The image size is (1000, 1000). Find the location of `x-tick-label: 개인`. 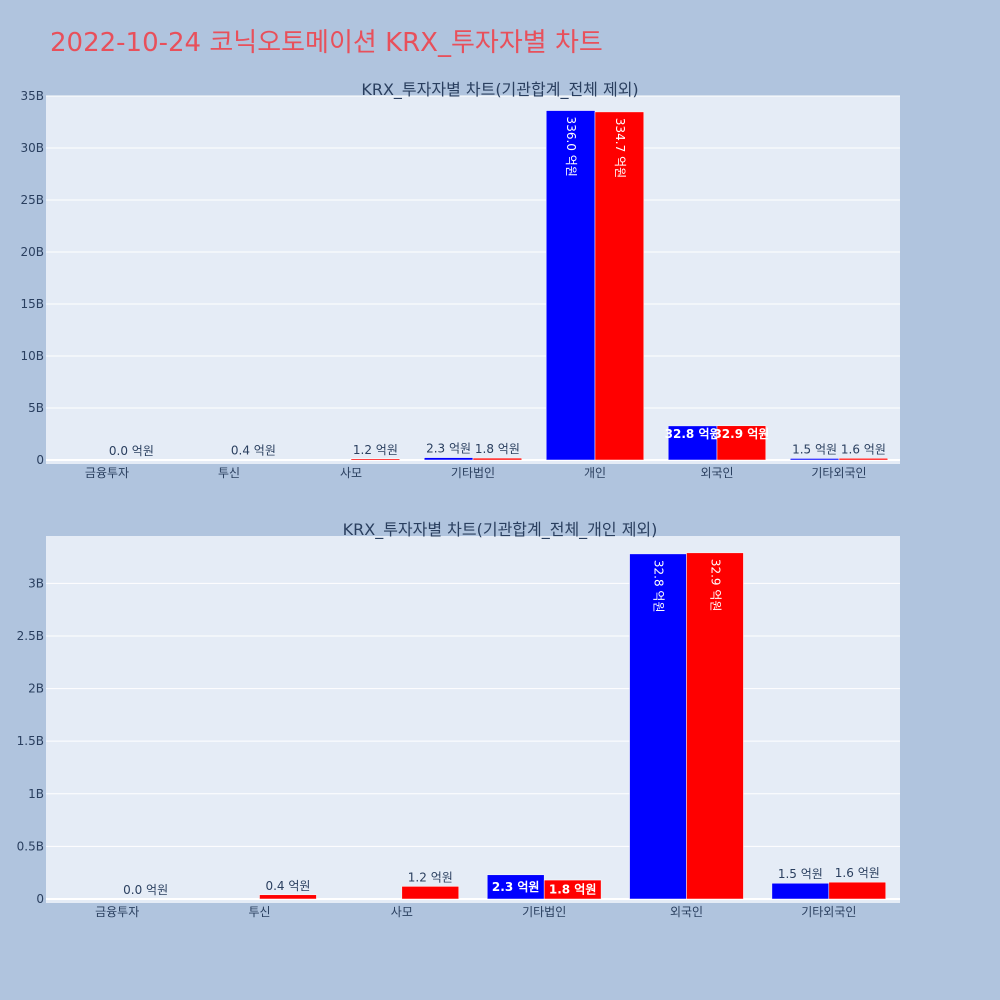

x-tick-label: 개인 is located at coordinates (595, 473).